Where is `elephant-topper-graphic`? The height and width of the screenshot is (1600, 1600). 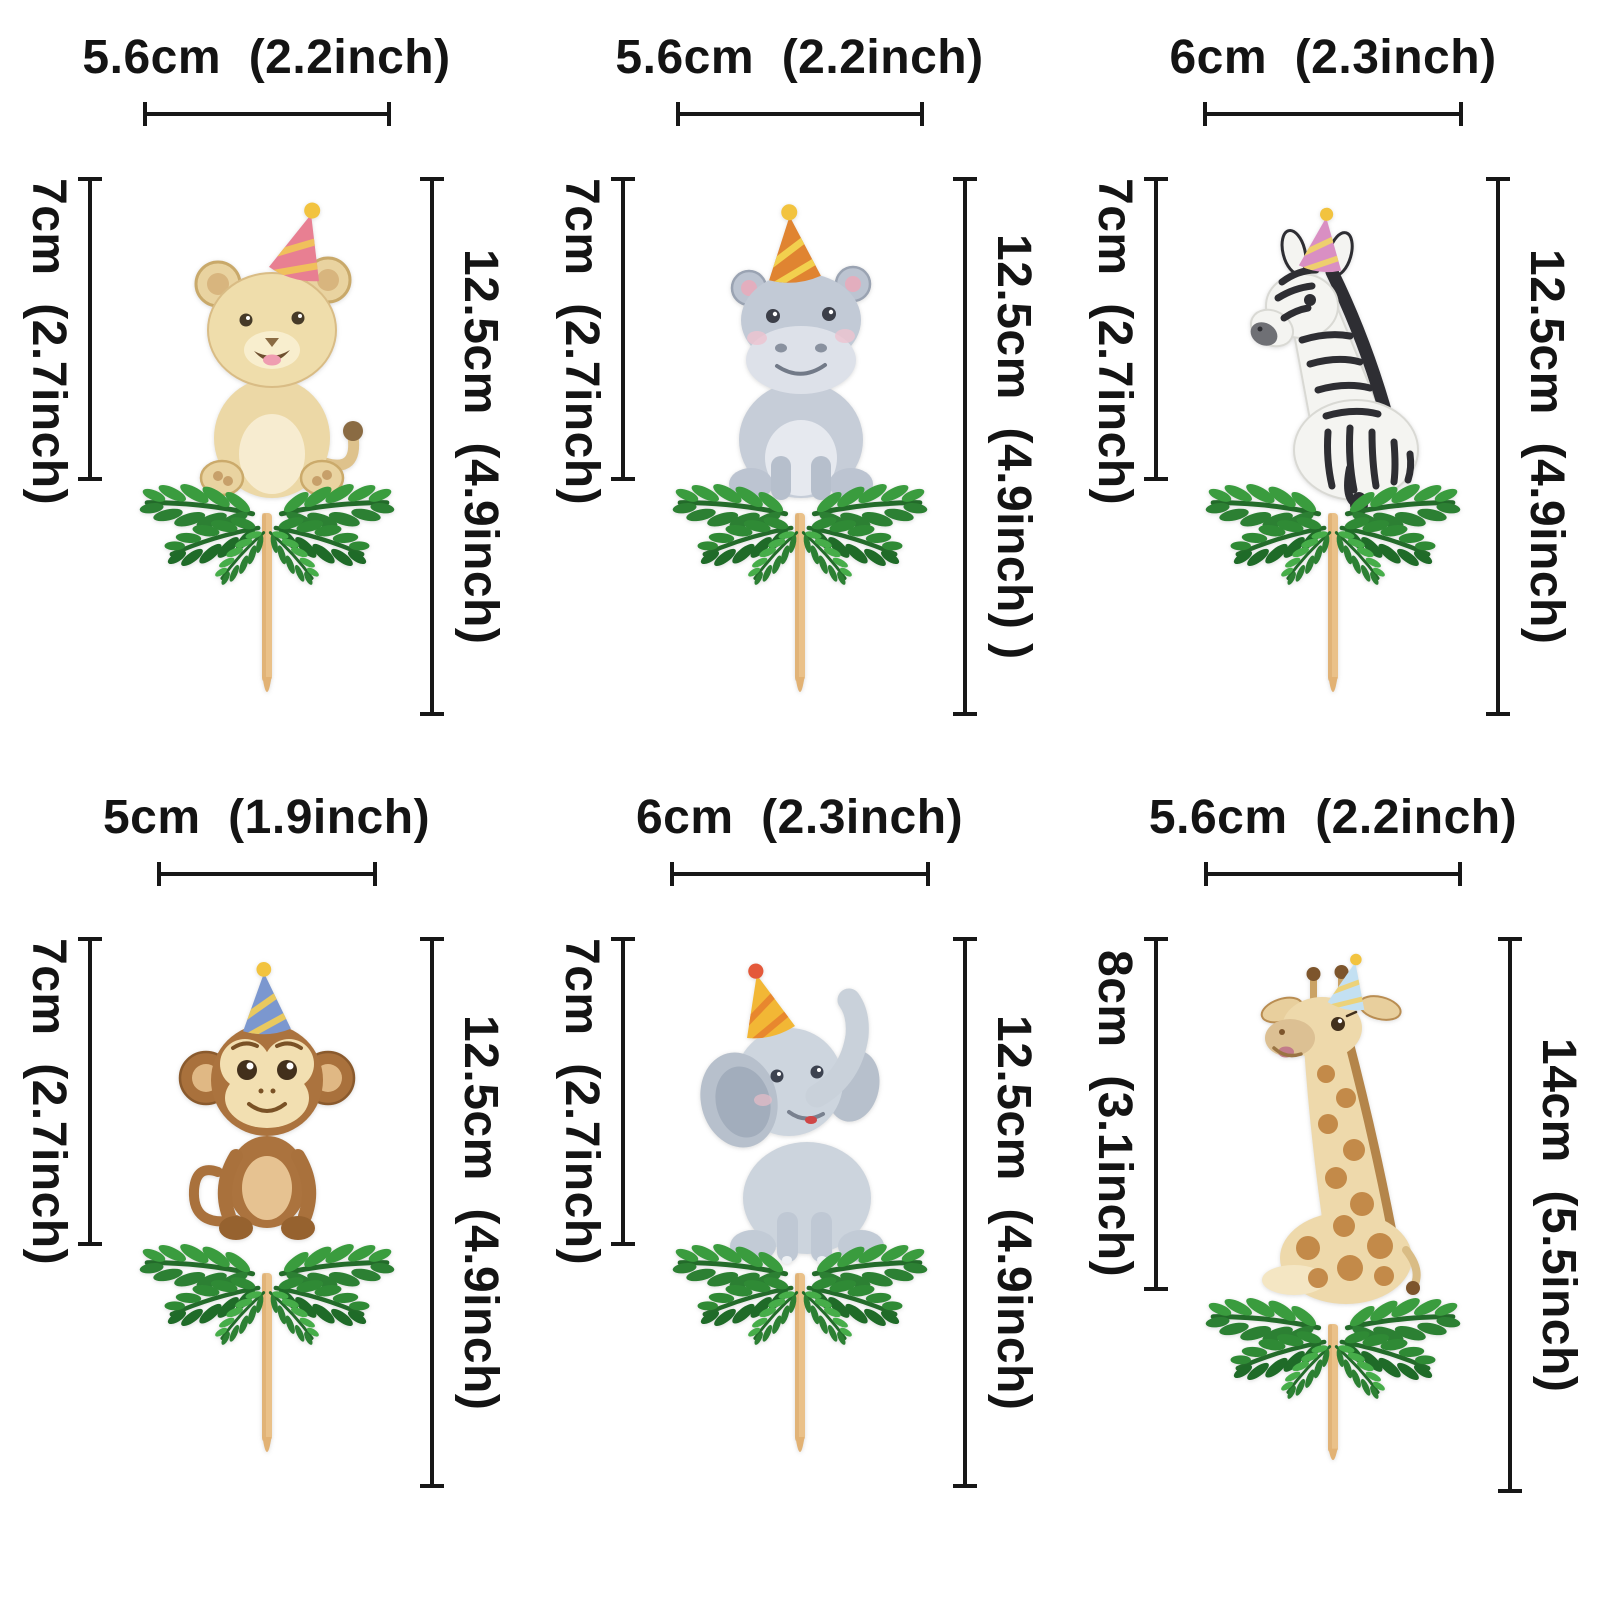 elephant-topper-graphic is located at coordinates (800, 1190).